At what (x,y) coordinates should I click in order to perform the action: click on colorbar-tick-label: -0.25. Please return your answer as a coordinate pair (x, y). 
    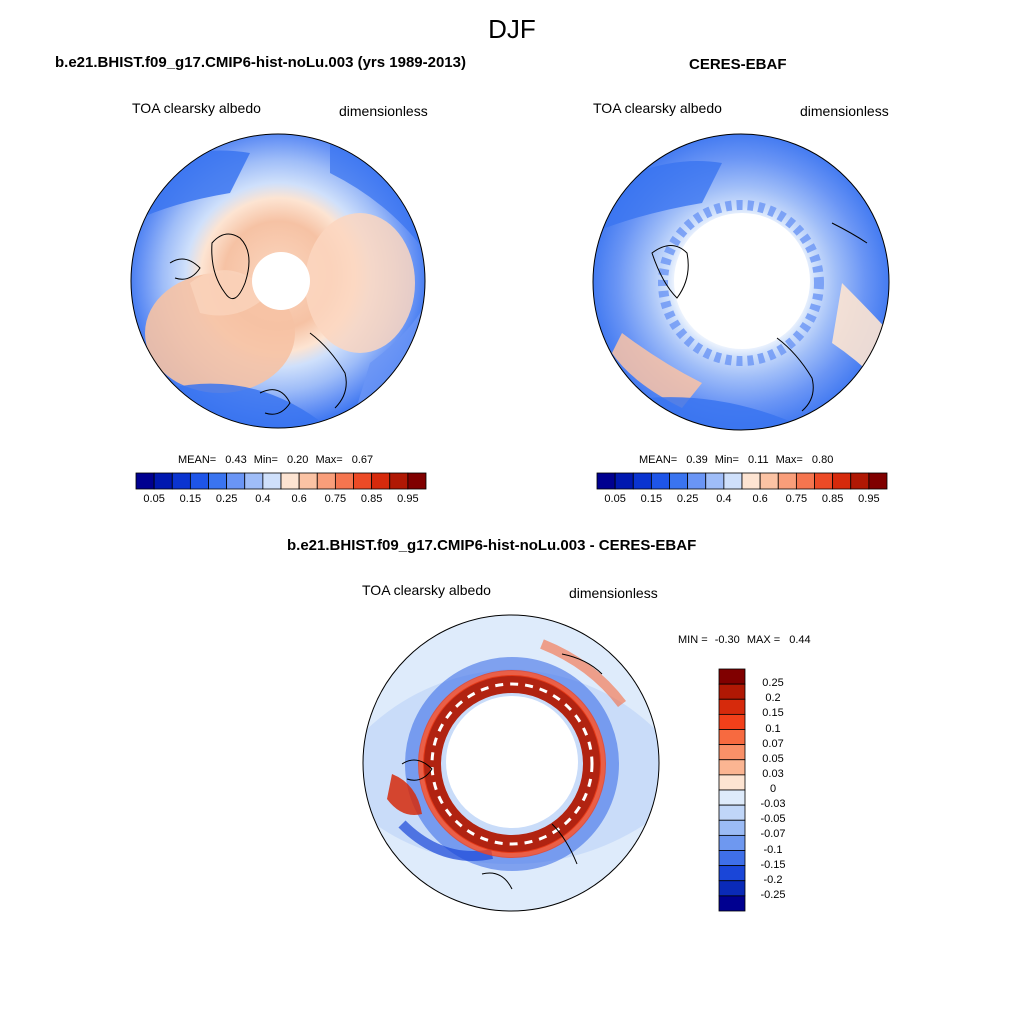
    Looking at the image, I should click on (773, 894).